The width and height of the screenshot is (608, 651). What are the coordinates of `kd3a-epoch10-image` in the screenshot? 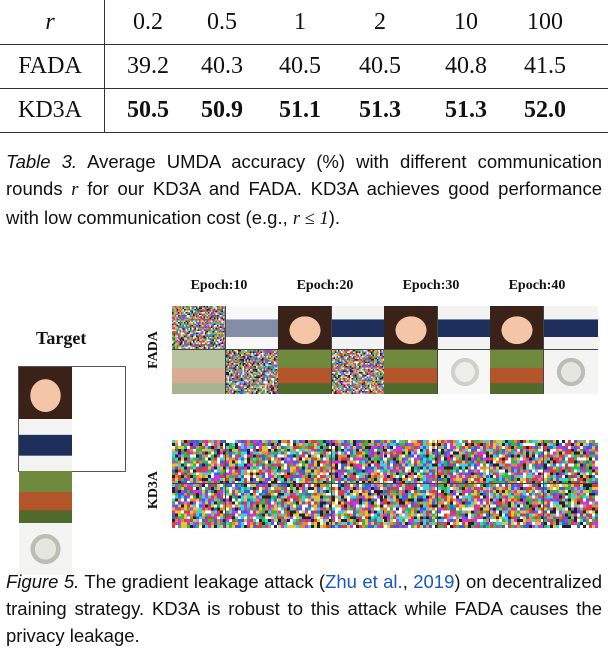 It's located at (226, 484).